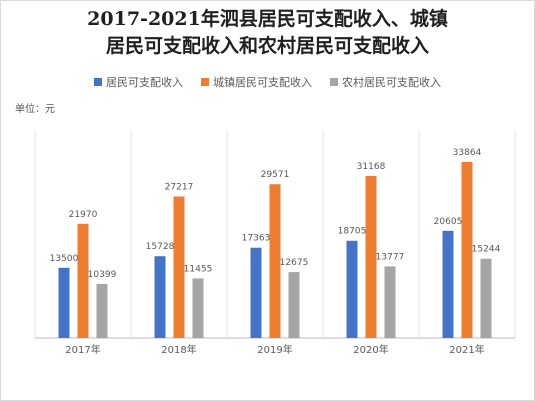 This screenshot has height=401, width=535. I want to click on data-label-residents: 20605, so click(448, 222).